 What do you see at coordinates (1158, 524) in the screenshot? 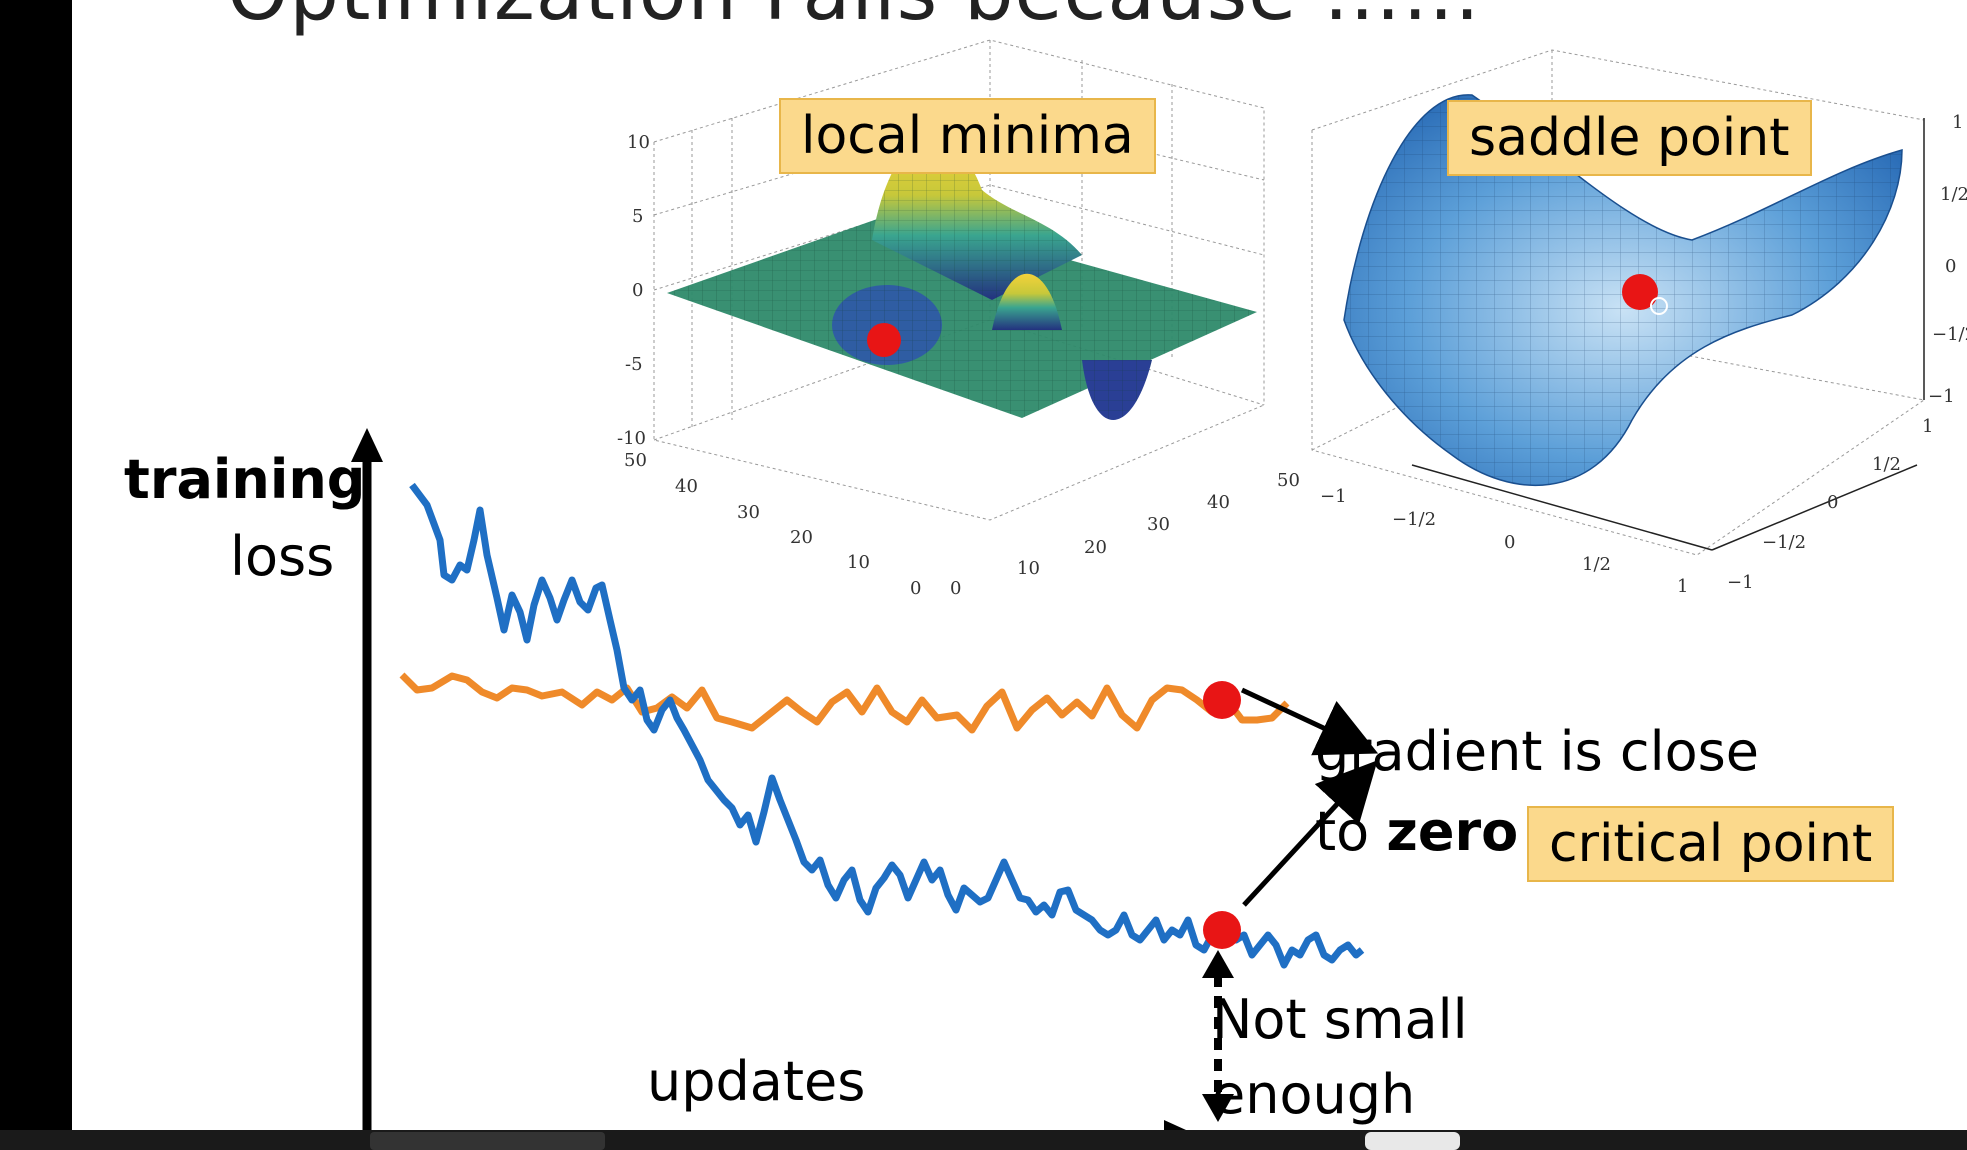
I see `lm-x-tick: 30` at bounding box center [1158, 524].